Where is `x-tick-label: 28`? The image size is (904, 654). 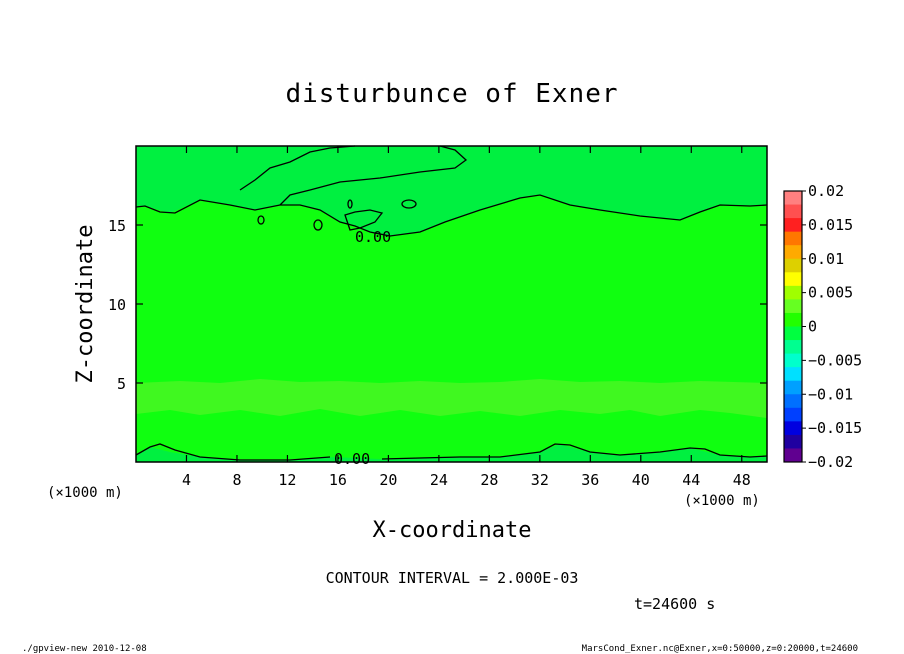
x-tick-label: 28 is located at coordinates (489, 480).